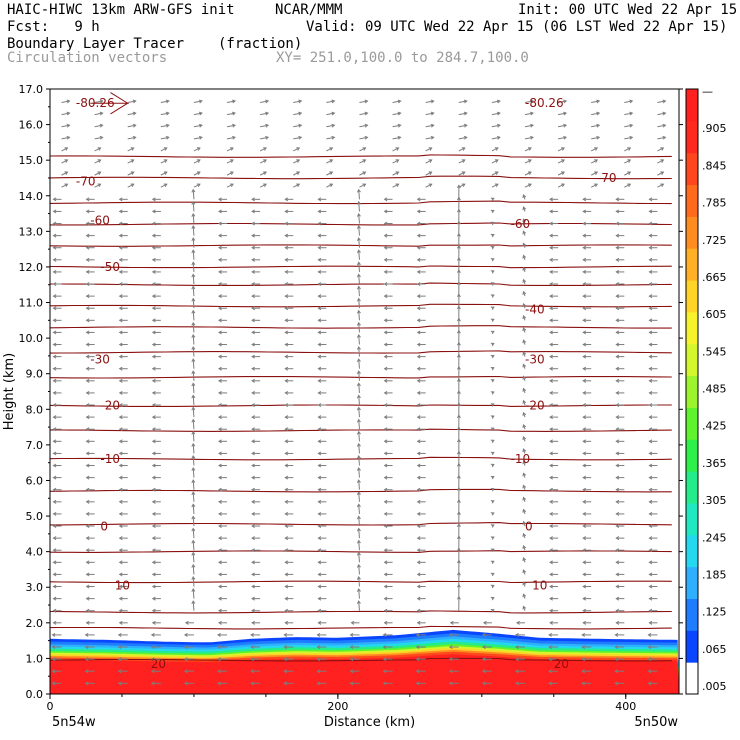 The height and width of the screenshot is (740, 740). I want to click on colorbar-label: —, so click(707, 91).